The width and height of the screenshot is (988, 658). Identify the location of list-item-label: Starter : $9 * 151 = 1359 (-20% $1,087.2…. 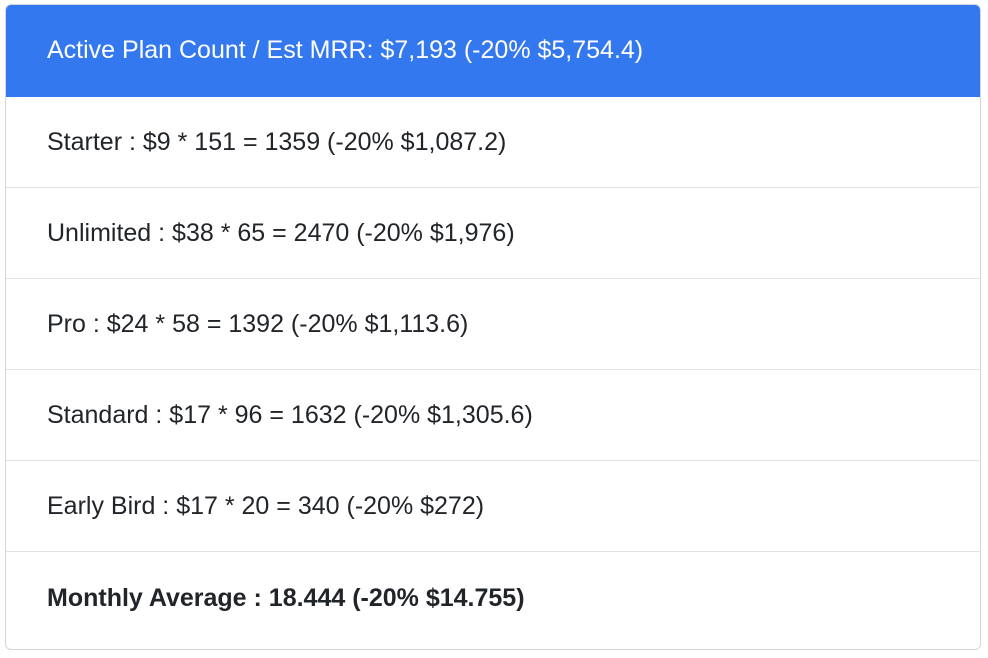
(277, 141).